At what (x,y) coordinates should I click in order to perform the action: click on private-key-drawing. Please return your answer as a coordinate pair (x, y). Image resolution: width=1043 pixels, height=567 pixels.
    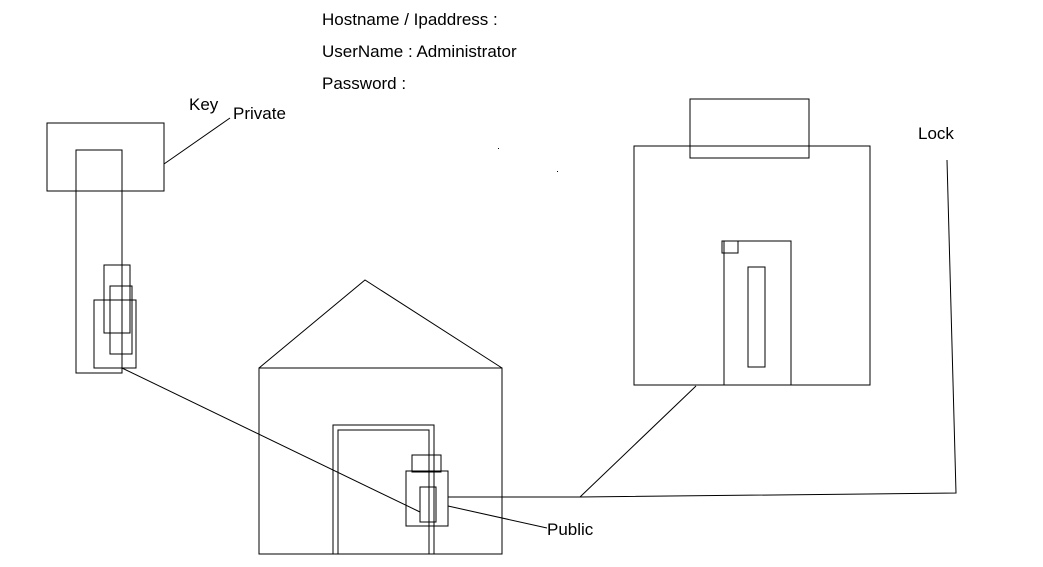
    Looking at the image, I should click on (138, 245).